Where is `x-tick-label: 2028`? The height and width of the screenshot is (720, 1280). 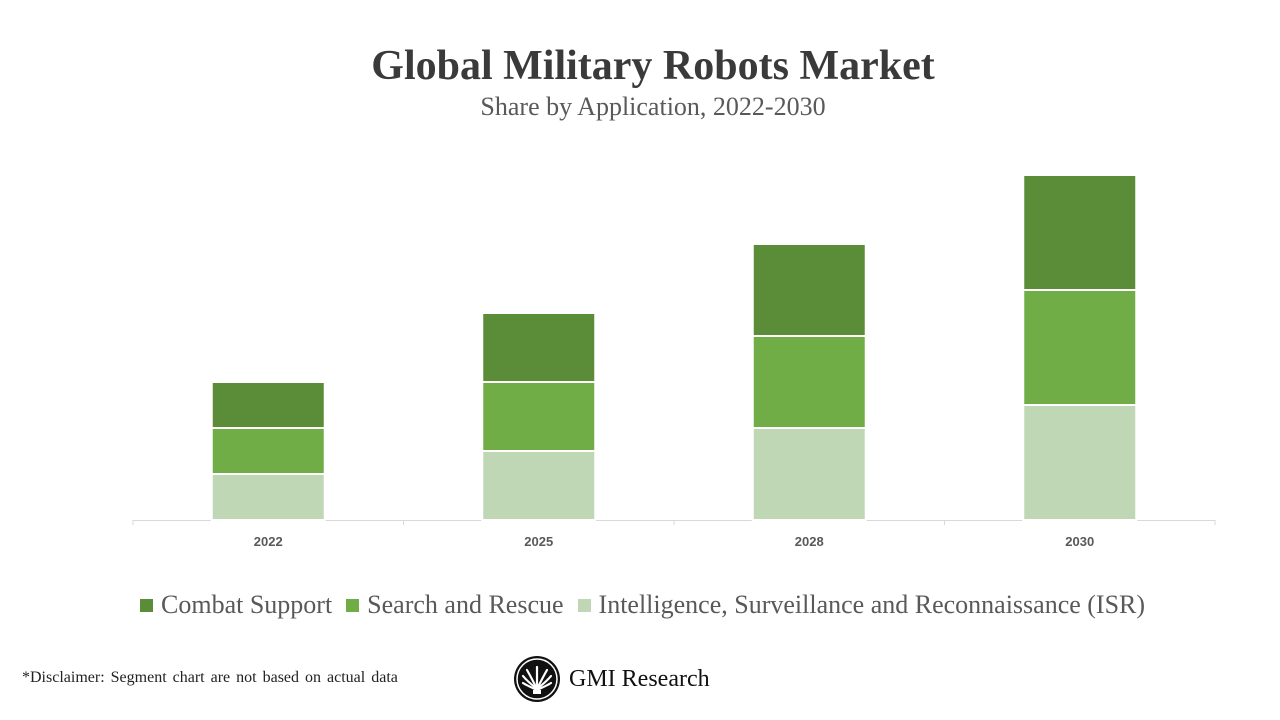 x-tick-label: 2028 is located at coordinates (809, 541).